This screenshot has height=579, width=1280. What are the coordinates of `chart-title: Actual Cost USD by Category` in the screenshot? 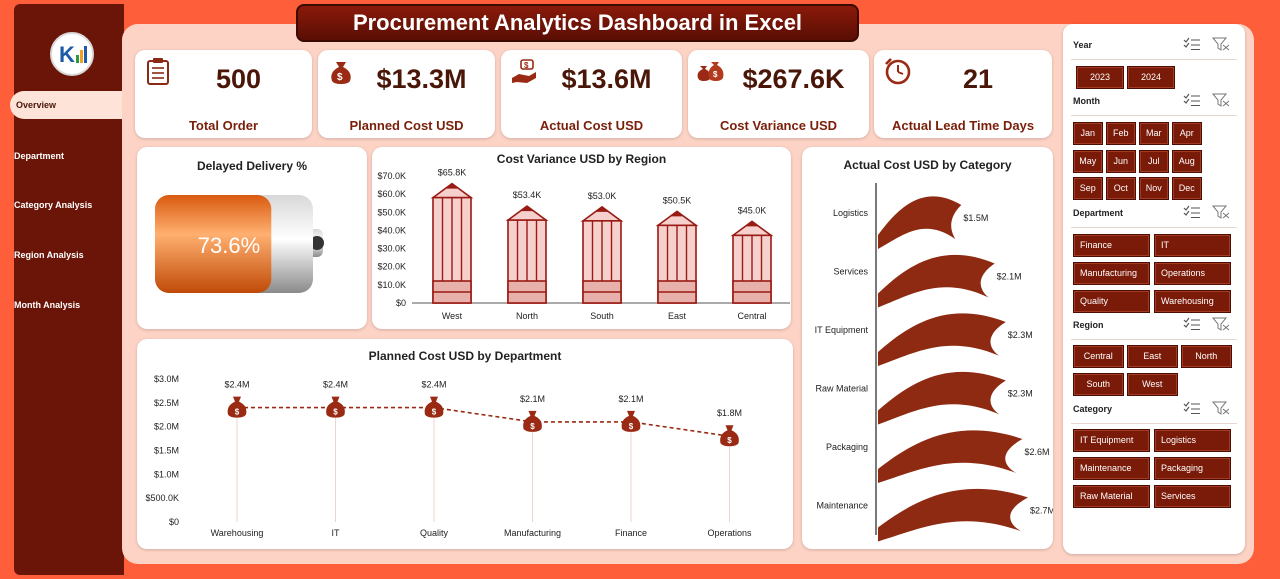 It's located at (927, 165).